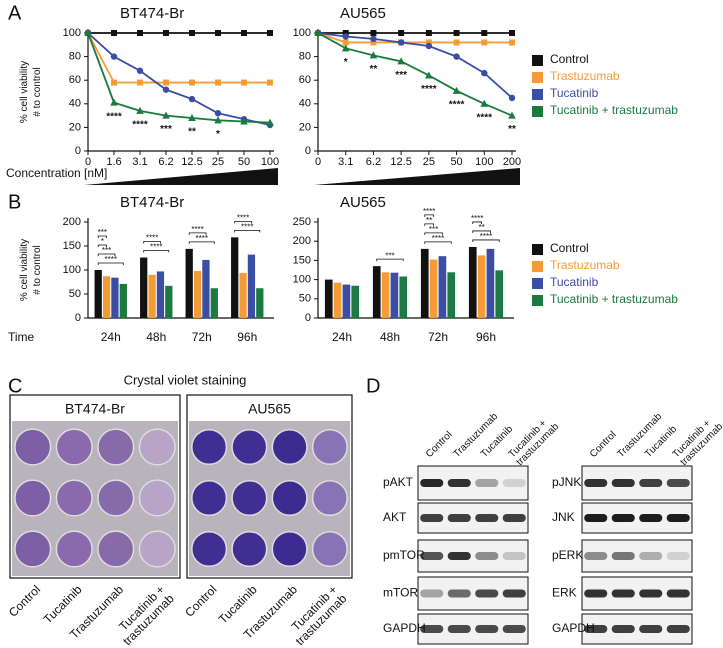  Describe the element at coordinates (218, 162) in the screenshot. I see `x-tick-label: 25` at that location.